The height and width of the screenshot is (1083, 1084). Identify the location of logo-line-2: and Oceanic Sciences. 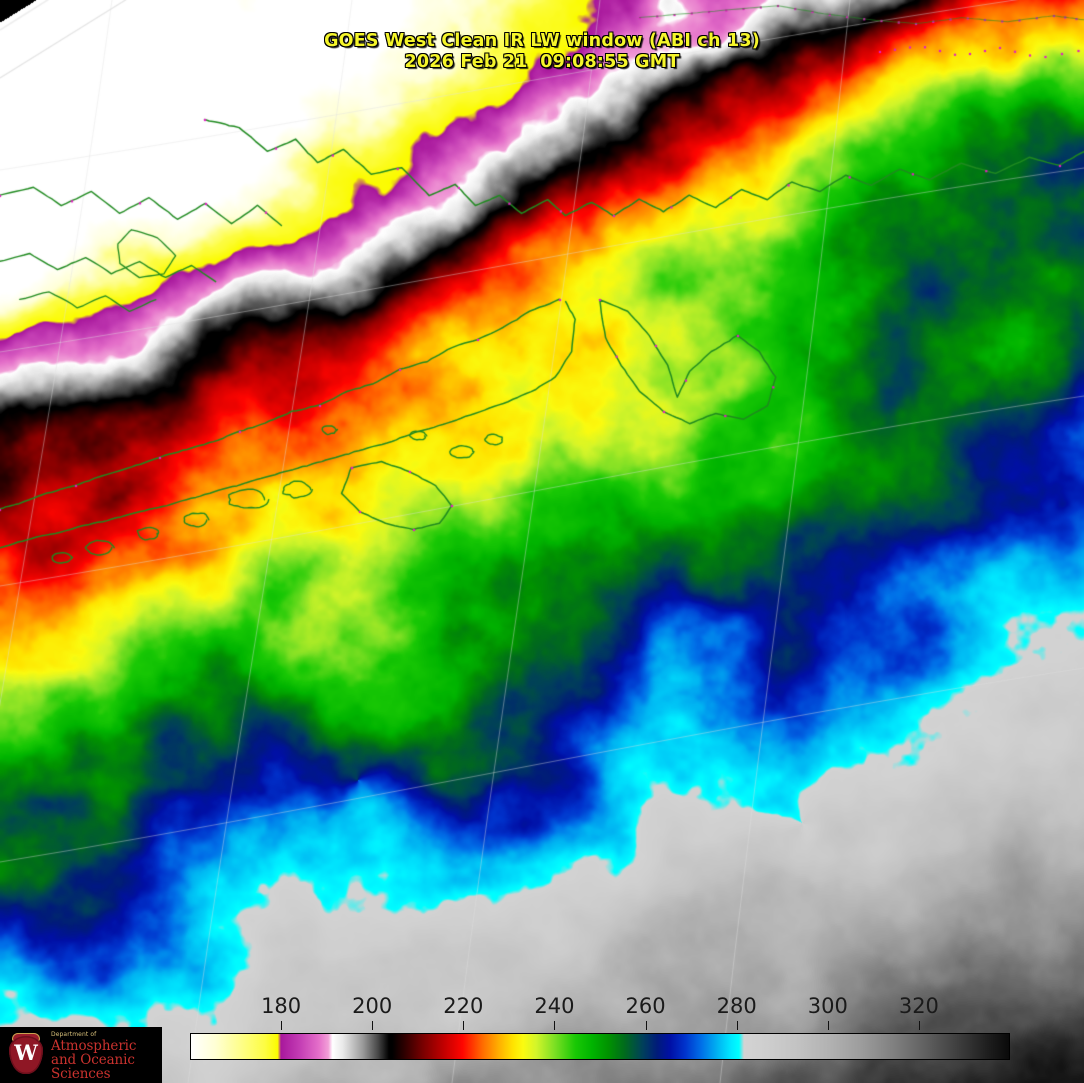
(93, 1066).